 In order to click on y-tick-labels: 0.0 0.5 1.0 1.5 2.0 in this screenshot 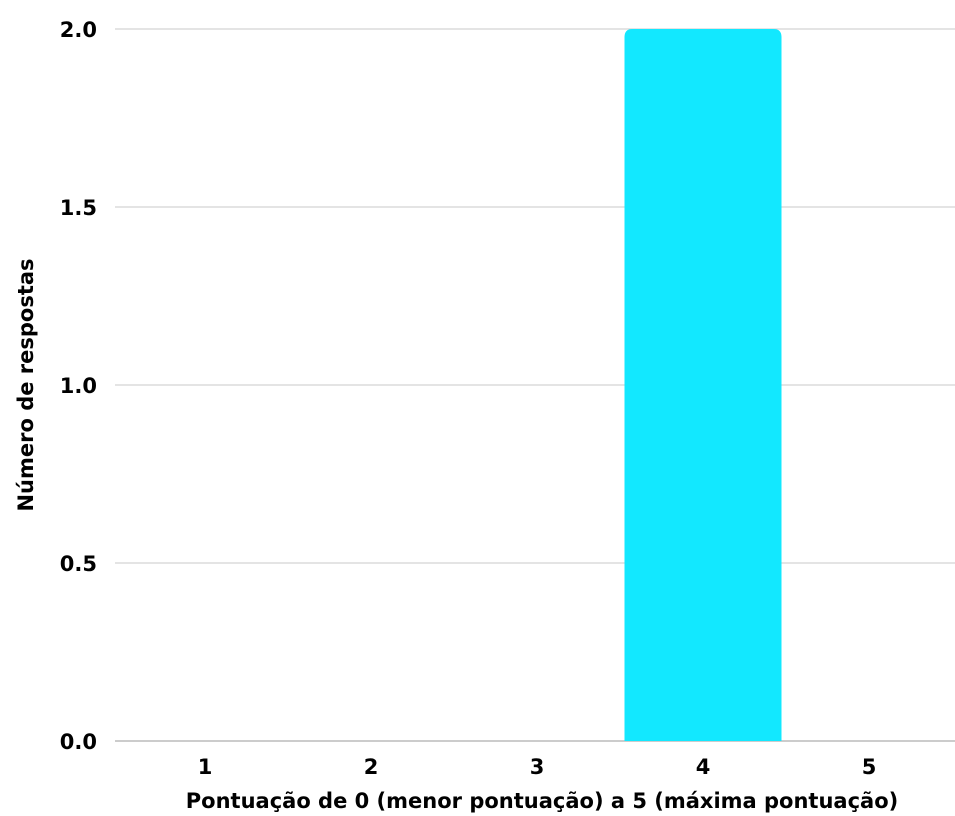, I will do `click(78, 386)`.